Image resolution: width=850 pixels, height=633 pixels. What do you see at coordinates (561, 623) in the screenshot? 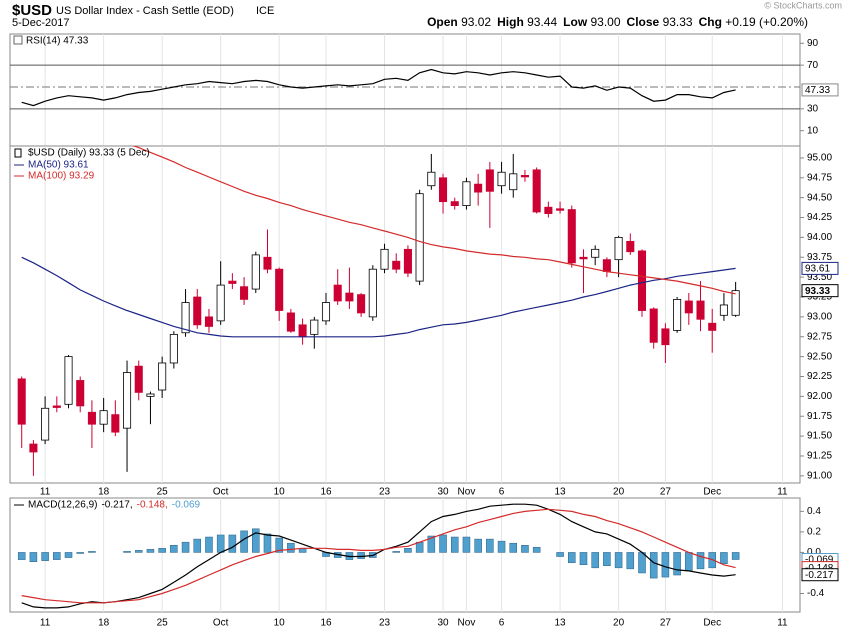
I see `x-tick-label: 13` at bounding box center [561, 623].